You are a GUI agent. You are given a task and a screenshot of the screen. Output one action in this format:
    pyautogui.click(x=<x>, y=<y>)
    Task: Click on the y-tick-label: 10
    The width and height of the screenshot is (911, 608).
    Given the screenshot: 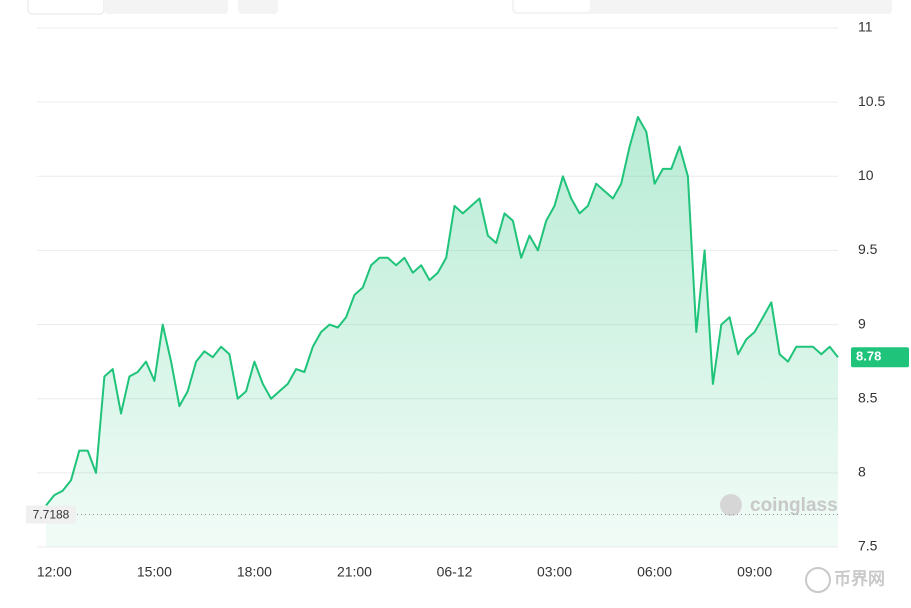 What is the action you would take?
    pyautogui.click(x=866, y=175)
    